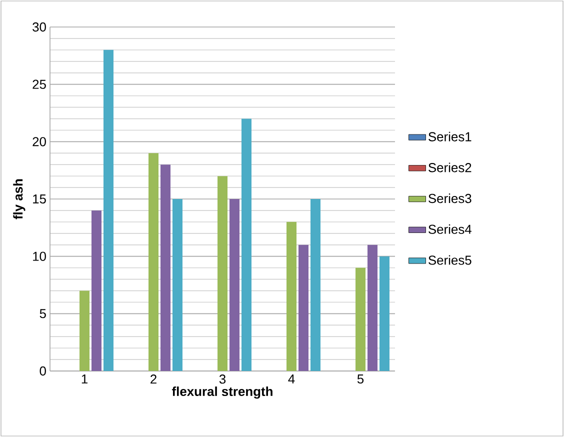 Image resolution: width=564 pixels, height=437 pixels. I want to click on x-tick-label: 2, so click(153, 379).